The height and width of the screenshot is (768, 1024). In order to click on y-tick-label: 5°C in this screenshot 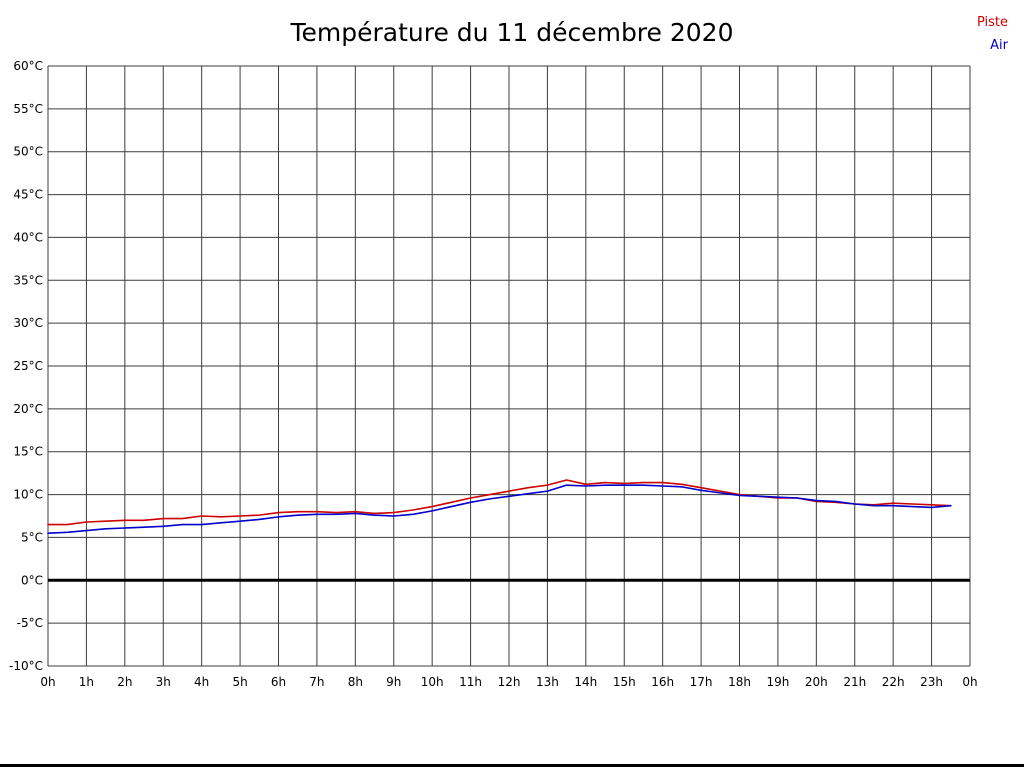, I will do `click(32, 537)`.